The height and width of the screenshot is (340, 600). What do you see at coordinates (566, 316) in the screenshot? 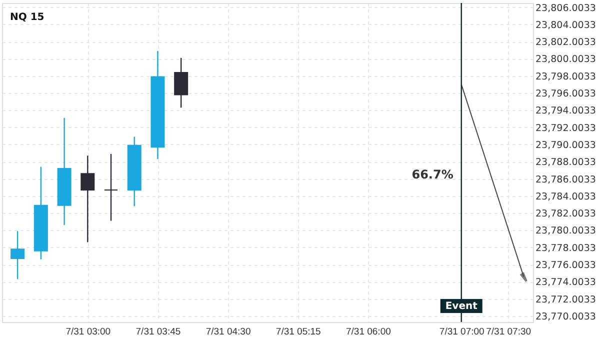
I see `y-tick-label: 23,770.0033` at bounding box center [566, 316].